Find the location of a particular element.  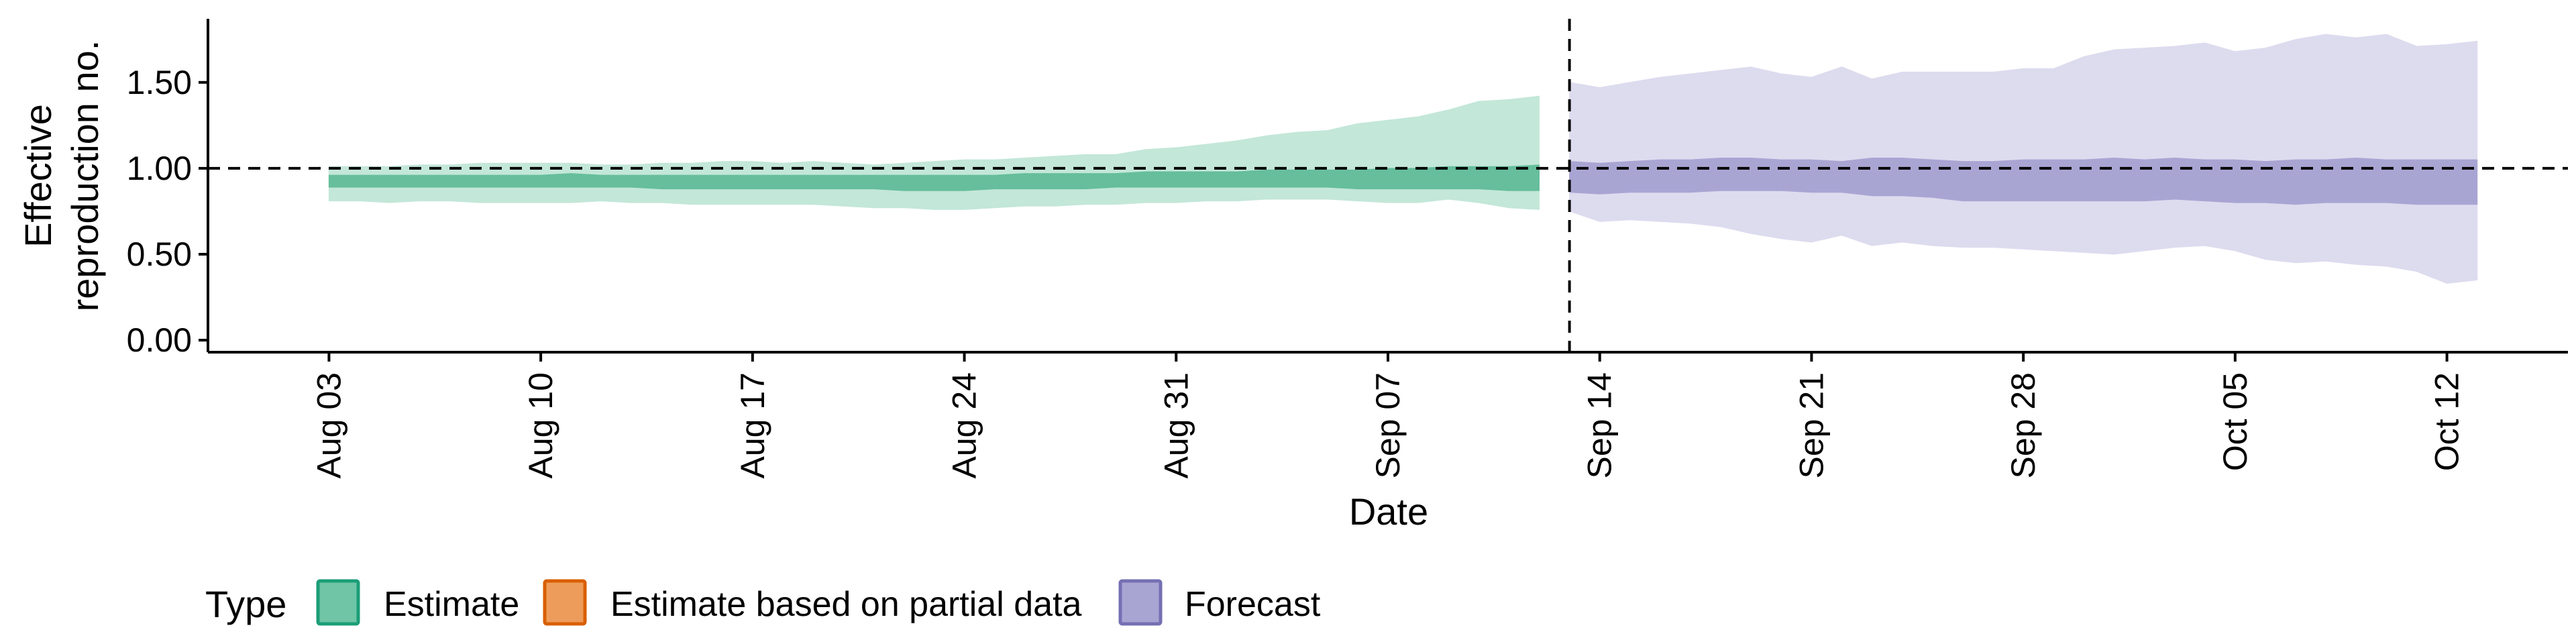

y-tick-label: 1.00 is located at coordinates (159, 168).